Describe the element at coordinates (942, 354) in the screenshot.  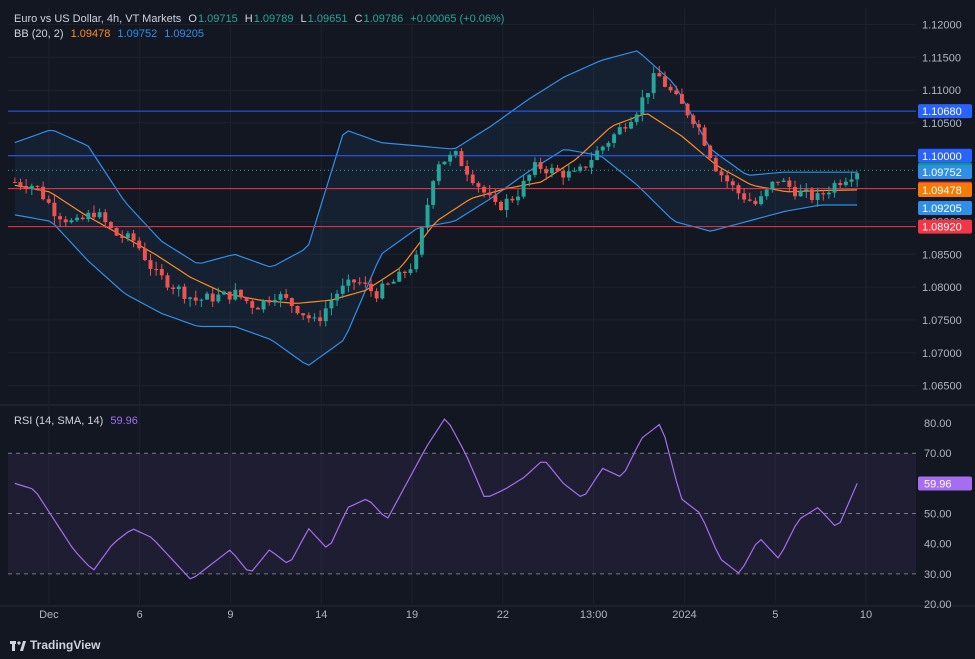
I see `price-tick-label: 1.07000` at that location.